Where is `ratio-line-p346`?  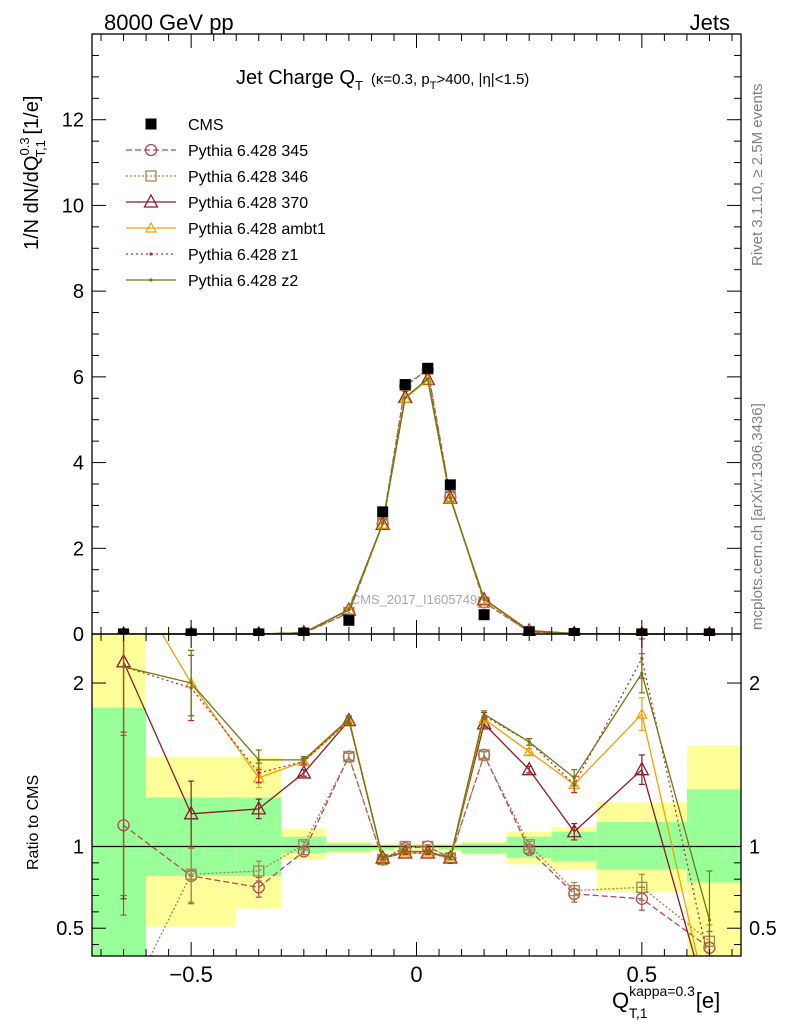
ratio-line-p346 is located at coordinates (429, 854).